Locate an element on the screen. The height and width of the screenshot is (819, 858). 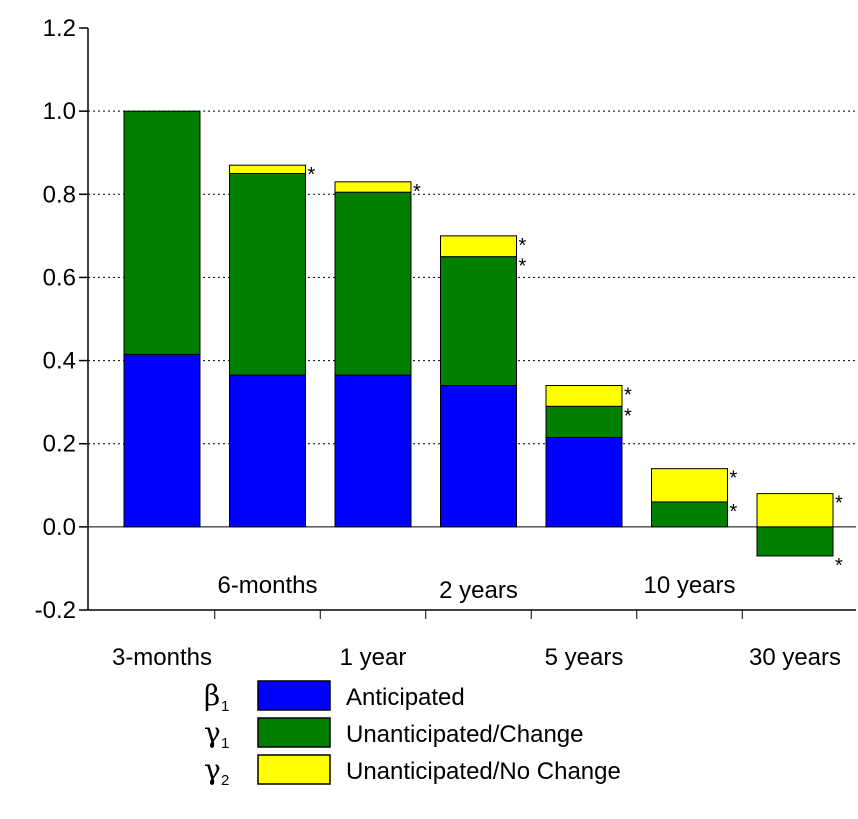
y-tick-label: 1.2 is located at coordinates (59, 28).